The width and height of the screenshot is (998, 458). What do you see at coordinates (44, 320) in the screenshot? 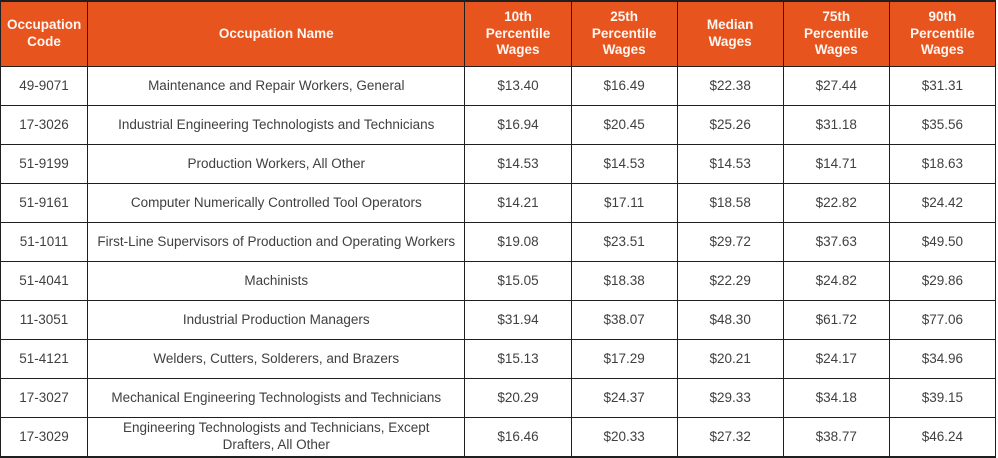
I see `occupation-code-cell: 11-3051` at bounding box center [44, 320].